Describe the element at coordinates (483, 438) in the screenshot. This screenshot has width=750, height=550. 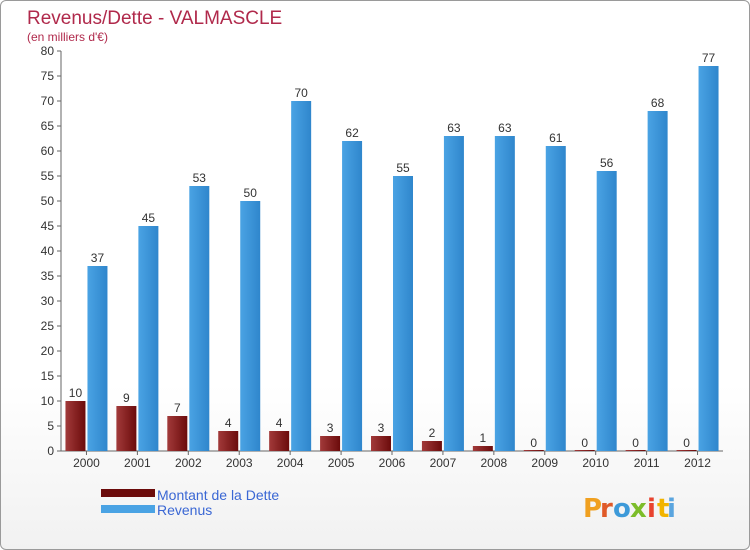
I see `data-label-debt-2008: 1` at that location.